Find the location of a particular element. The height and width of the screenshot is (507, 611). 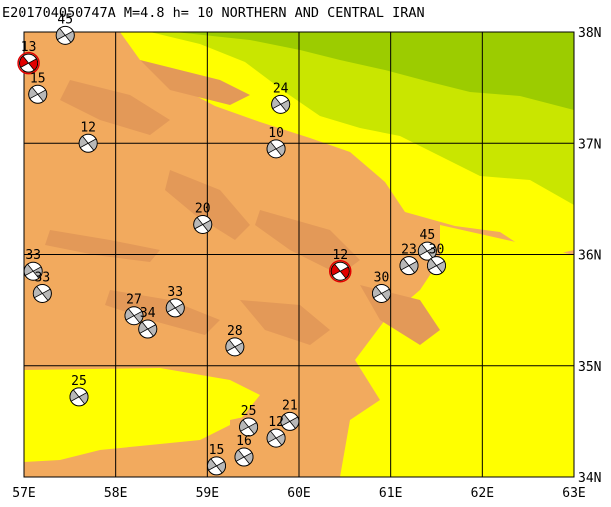

event-depth-label: 33 is located at coordinates (43, 277).